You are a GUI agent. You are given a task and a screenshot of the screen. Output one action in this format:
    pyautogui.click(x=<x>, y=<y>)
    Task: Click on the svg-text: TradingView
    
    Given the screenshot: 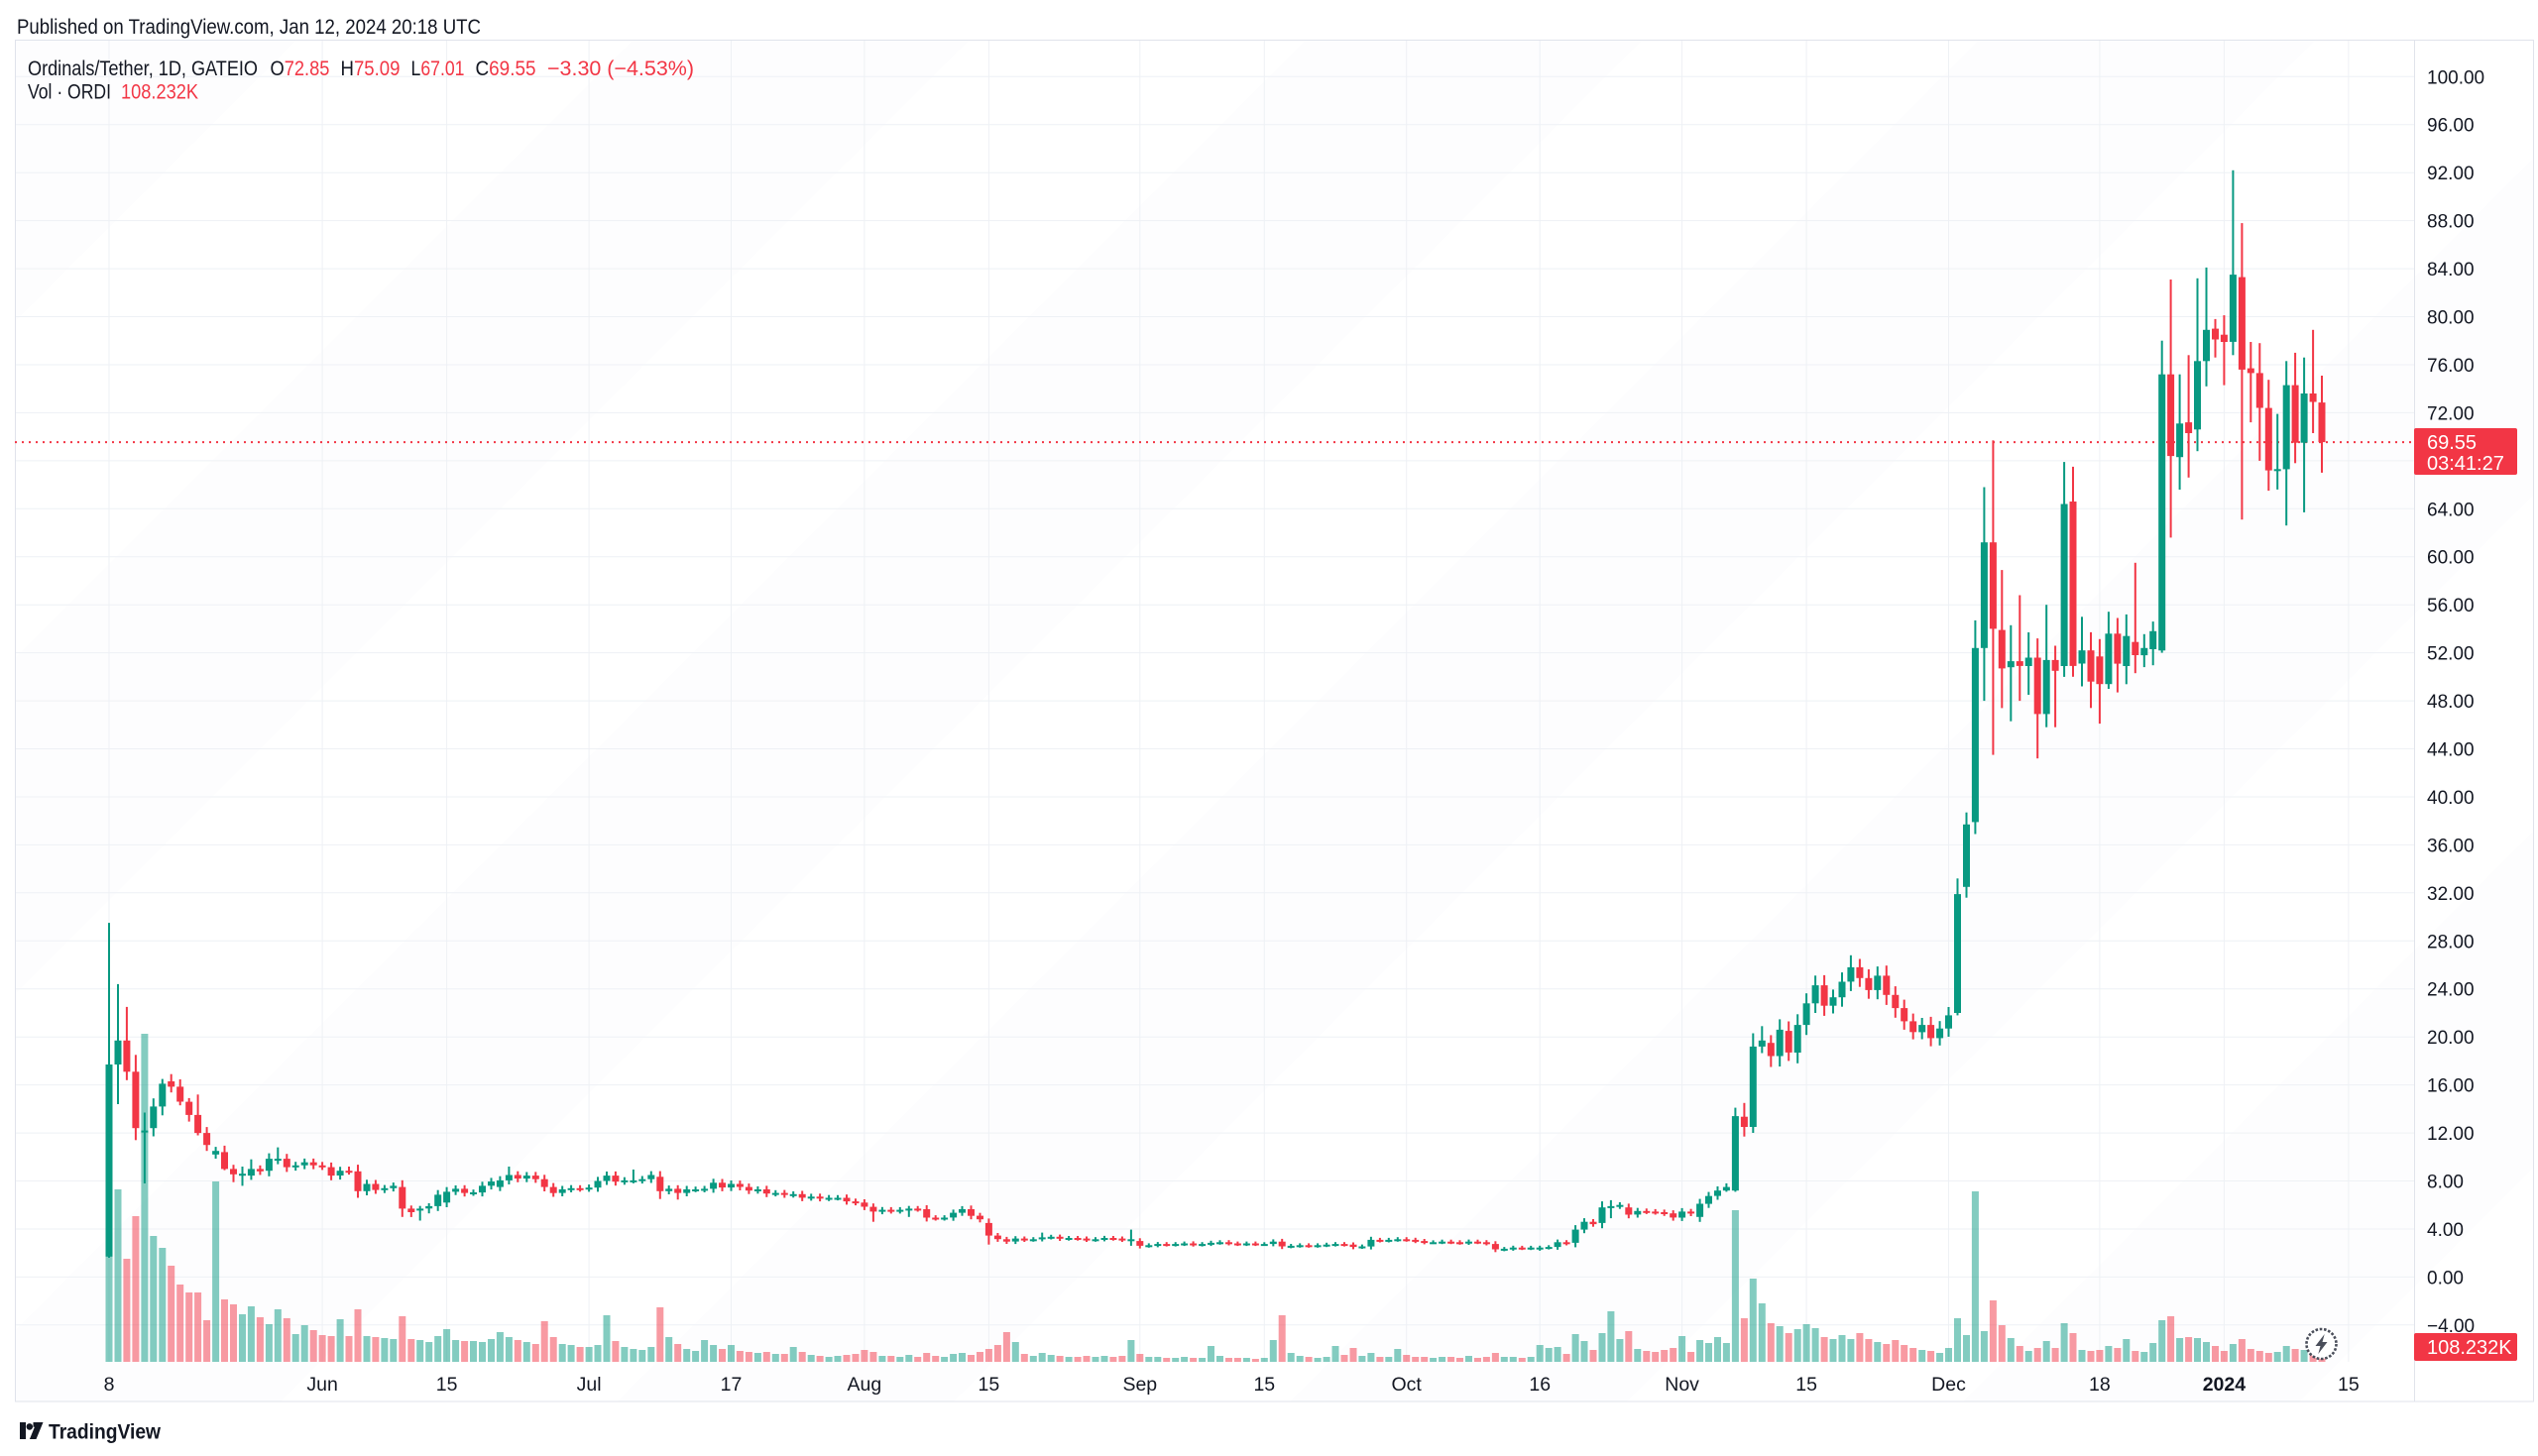 What is the action you would take?
    pyautogui.click(x=105, y=1432)
    